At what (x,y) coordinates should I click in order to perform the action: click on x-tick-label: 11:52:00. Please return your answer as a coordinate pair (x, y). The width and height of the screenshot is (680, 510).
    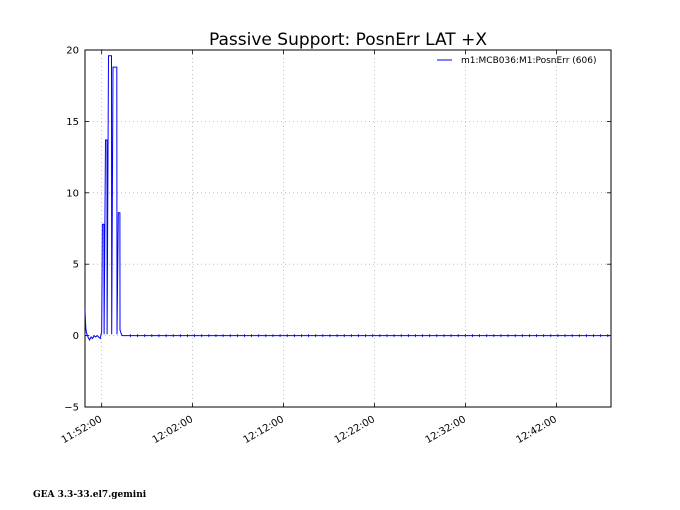
    Looking at the image, I should click on (82, 430).